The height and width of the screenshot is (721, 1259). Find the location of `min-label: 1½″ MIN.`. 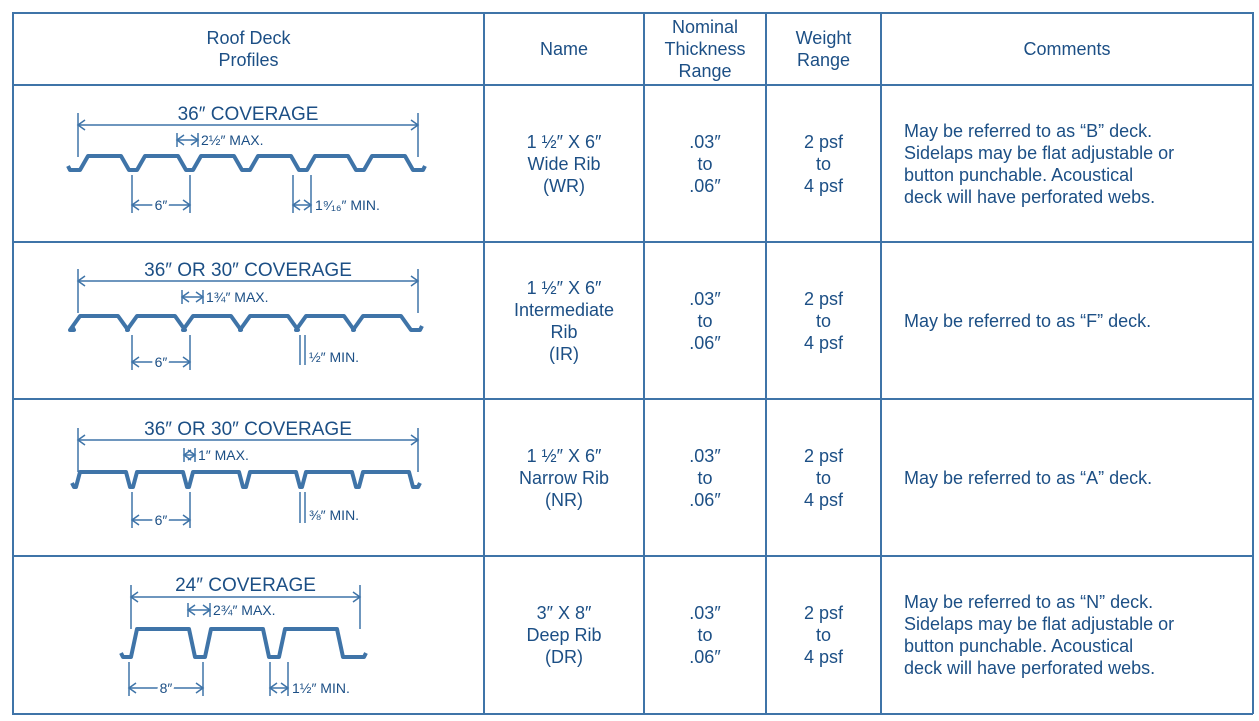

min-label: 1½″ MIN. is located at coordinates (321, 688).